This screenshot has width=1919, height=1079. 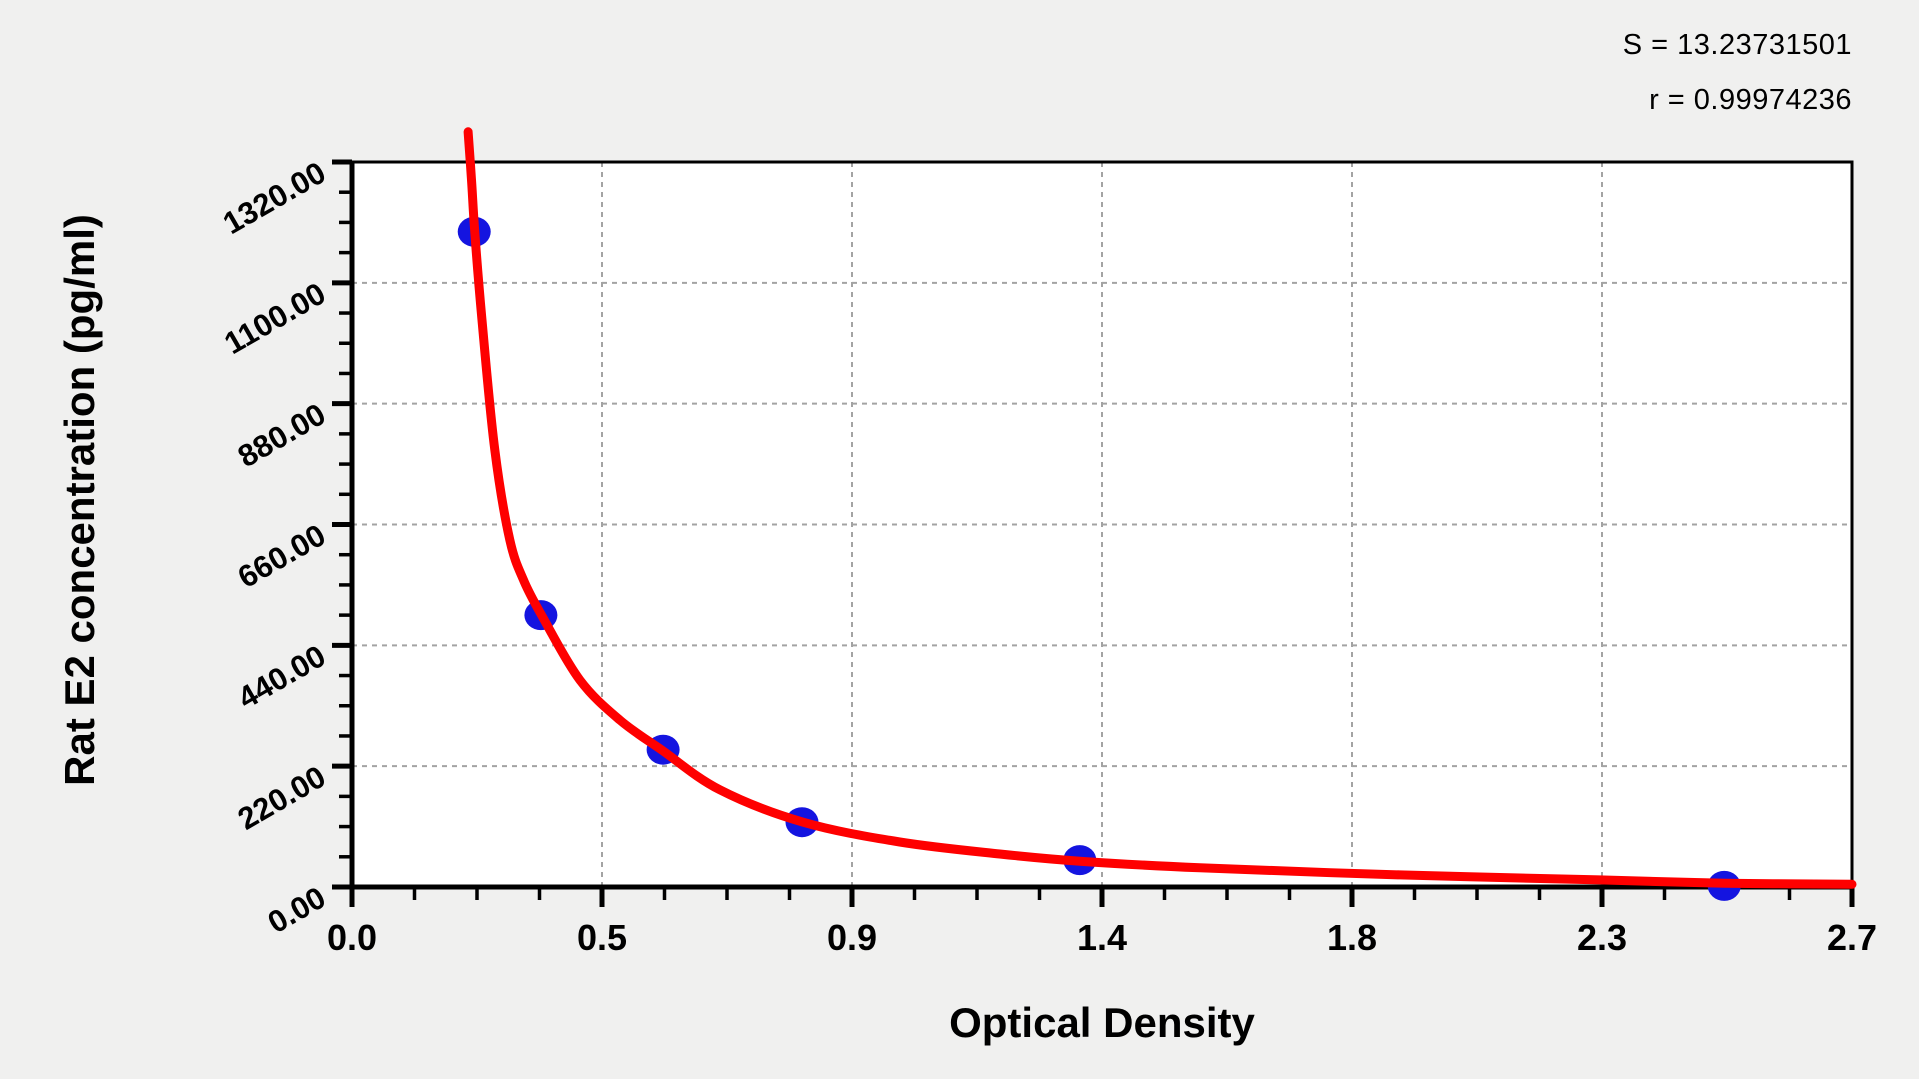 What do you see at coordinates (274, 318) in the screenshot?
I see `y-tick-label: 1100.00` at bounding box center [274, 318].